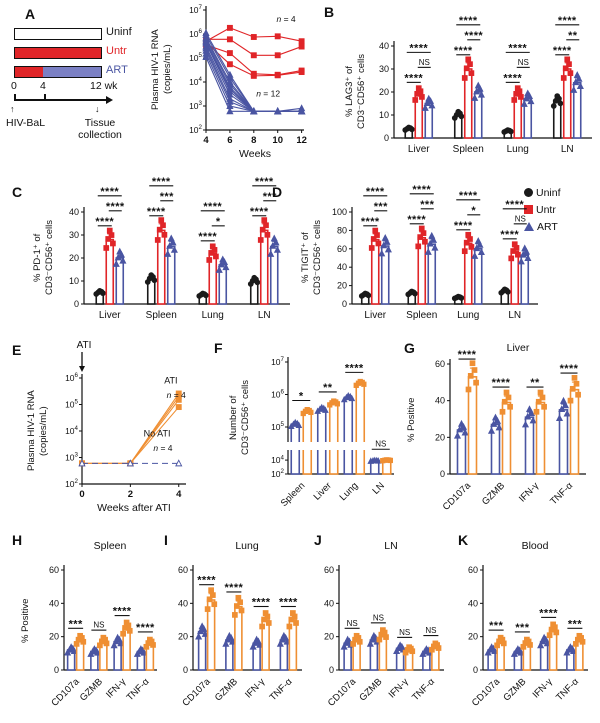 The height and width of the screenshot is (723, 600). What do you see at coordinates (30, 14) in the screenshot?
I see `panel-a-label: A` at bounding box center [30, 14].